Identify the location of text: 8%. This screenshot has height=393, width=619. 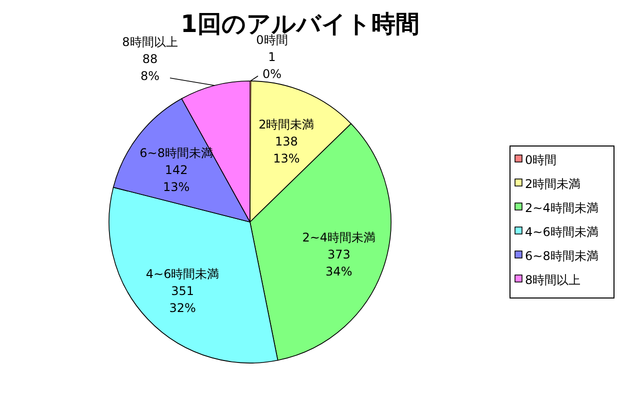
(150, 76).